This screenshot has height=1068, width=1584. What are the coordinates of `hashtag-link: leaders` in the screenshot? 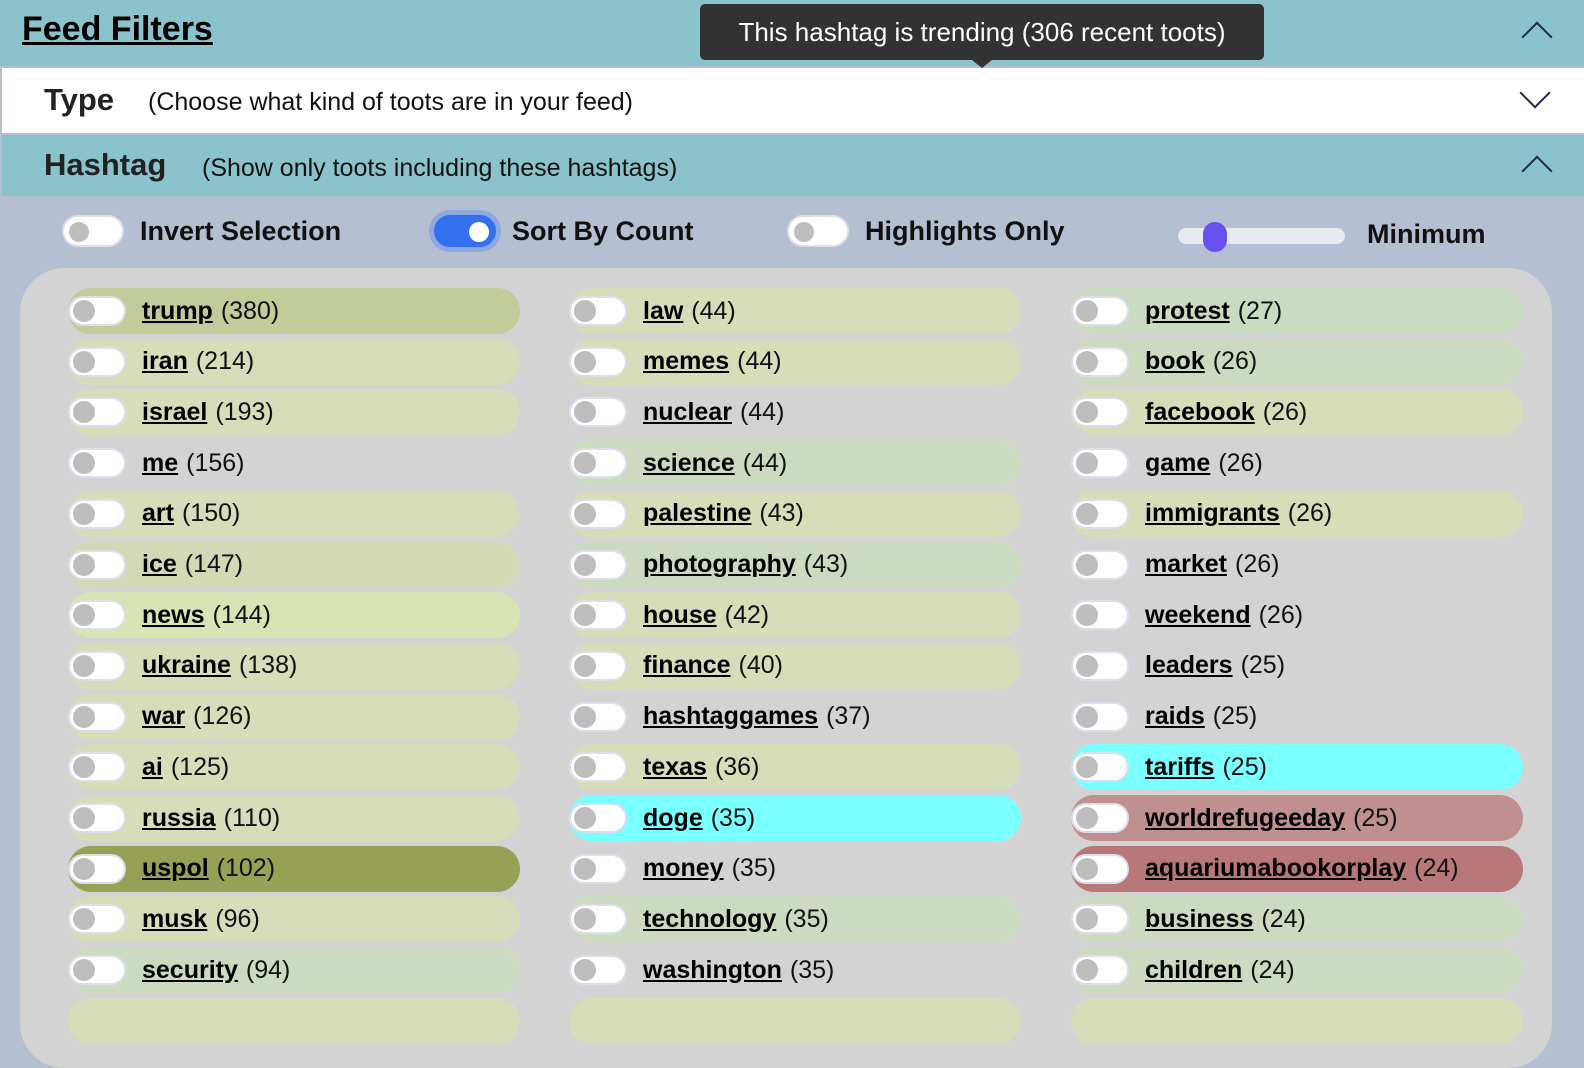 It's located at (1189, 665).